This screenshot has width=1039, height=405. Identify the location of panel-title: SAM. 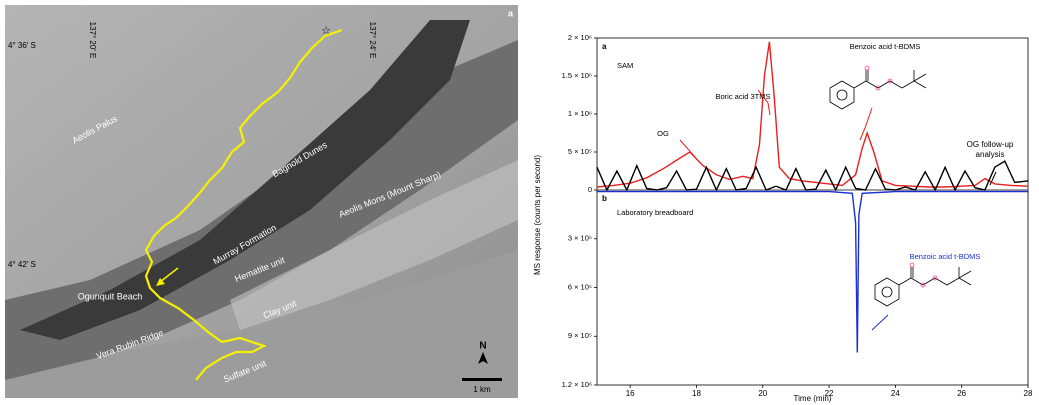
(625, 65).